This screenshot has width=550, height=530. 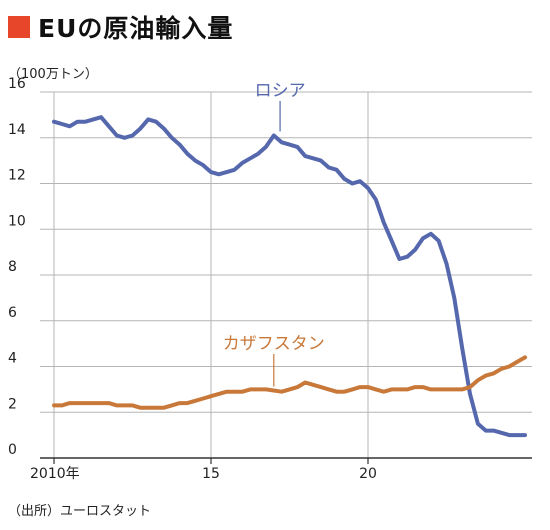 I want to click on y-tick-label: 8, so click(x=12, y=267).